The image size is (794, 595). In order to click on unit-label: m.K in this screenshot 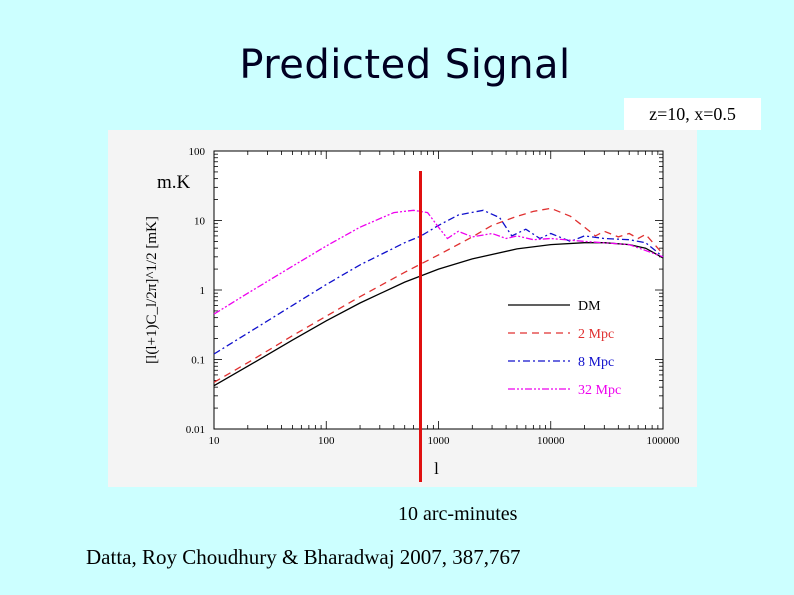, I will do `click(174, 182)`.